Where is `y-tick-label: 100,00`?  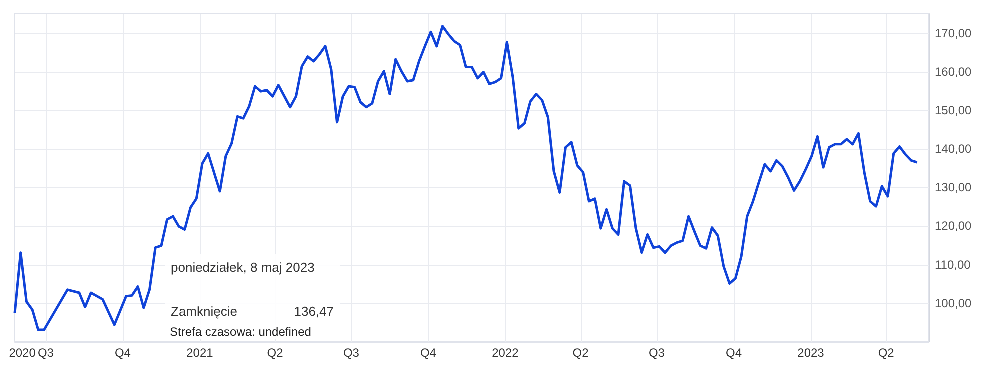 y-tick-label: 100,00 is located at coordinates (953, 303).